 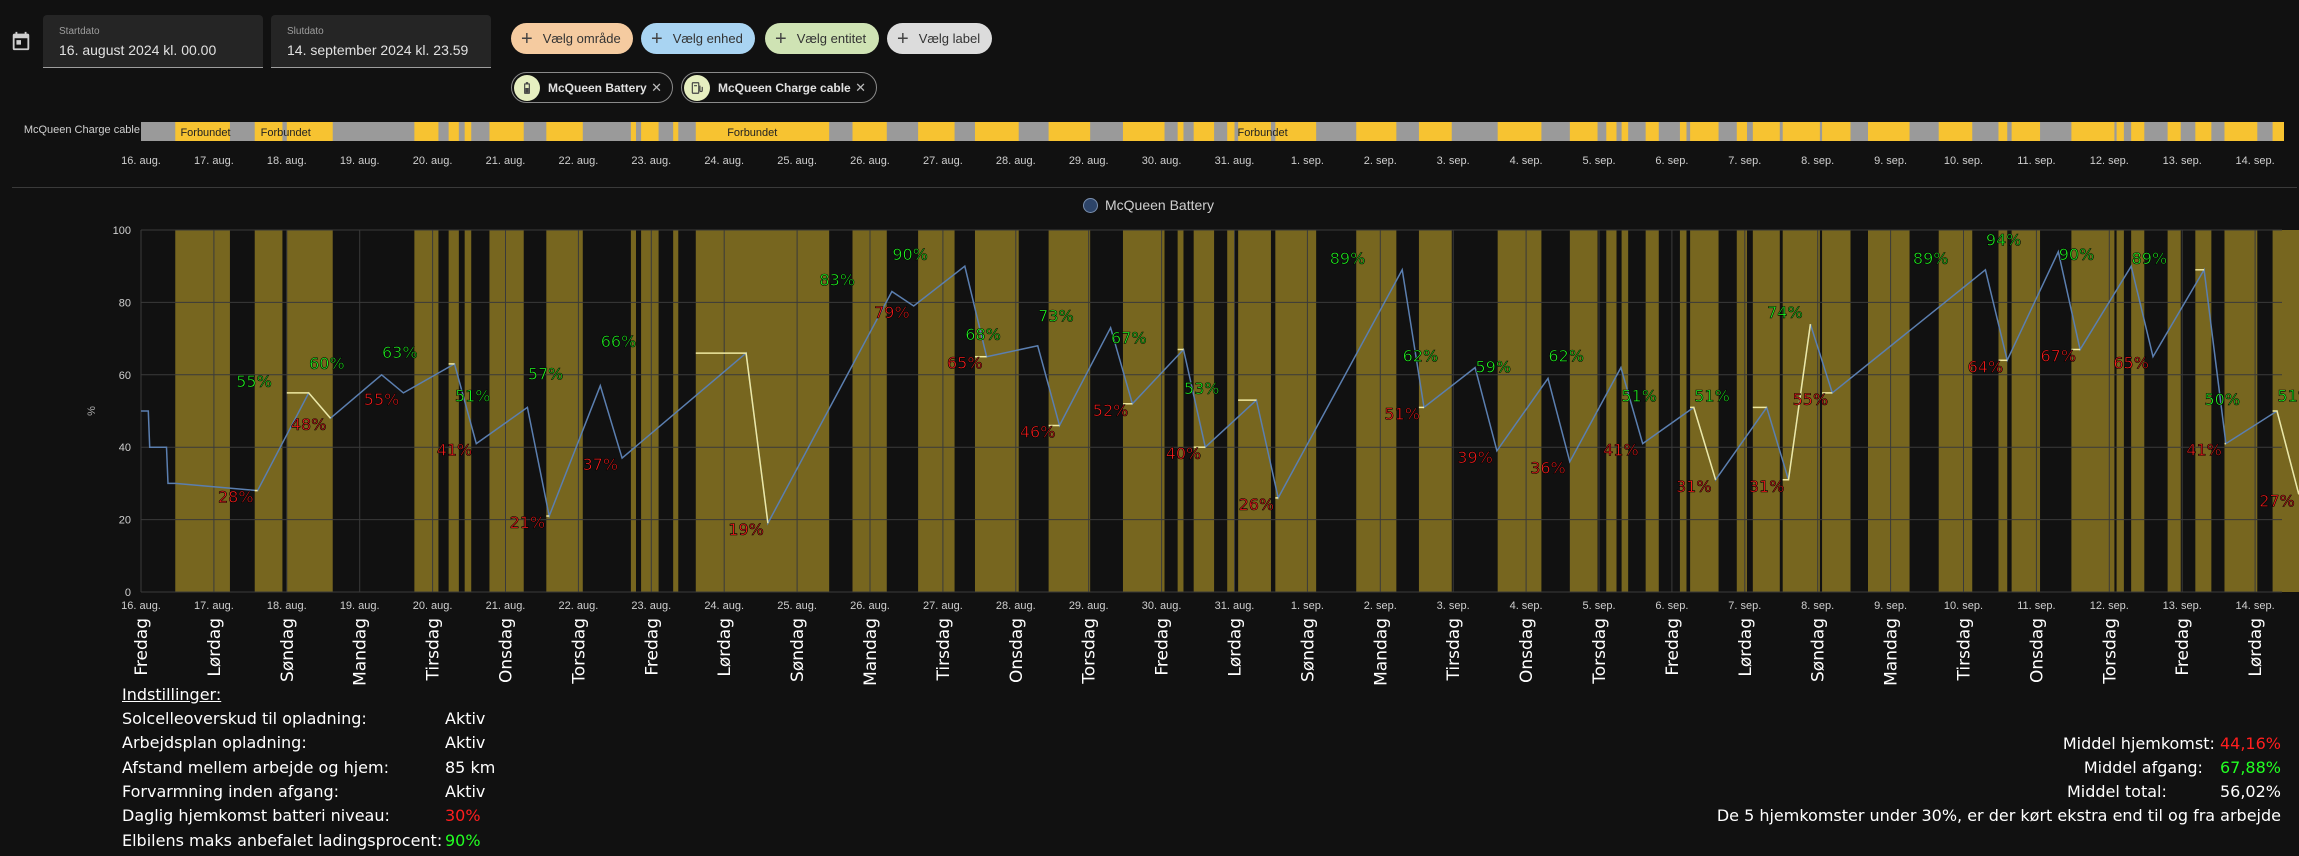 What do you see at coordinates (21, 41) in the screenshot?
I see `calendar-icon` at bounding box center [21, 41].